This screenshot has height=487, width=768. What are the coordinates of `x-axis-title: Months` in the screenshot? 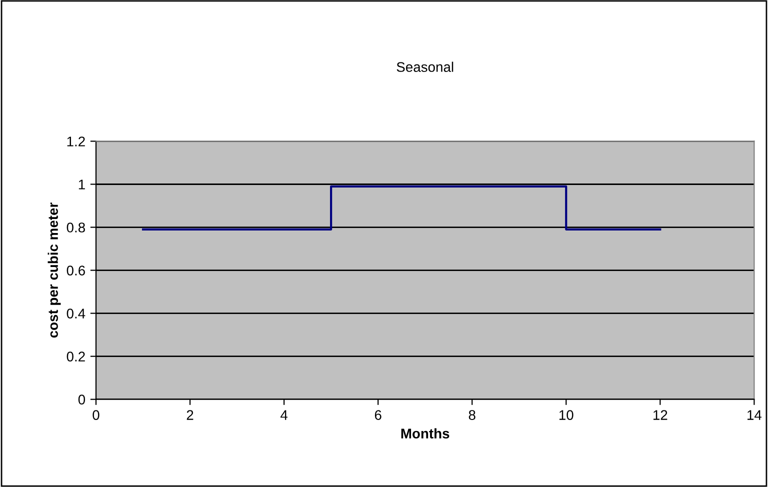 It's located at (425, 433).